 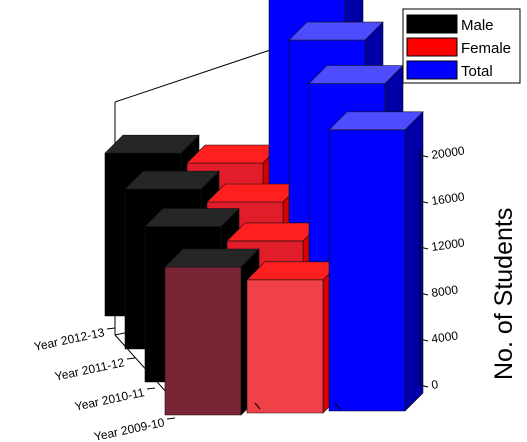 What do you see at coordinates (444, 291) in the screenshot?
I see `y-tick-label: 8000` at bounding box center [444, 291].